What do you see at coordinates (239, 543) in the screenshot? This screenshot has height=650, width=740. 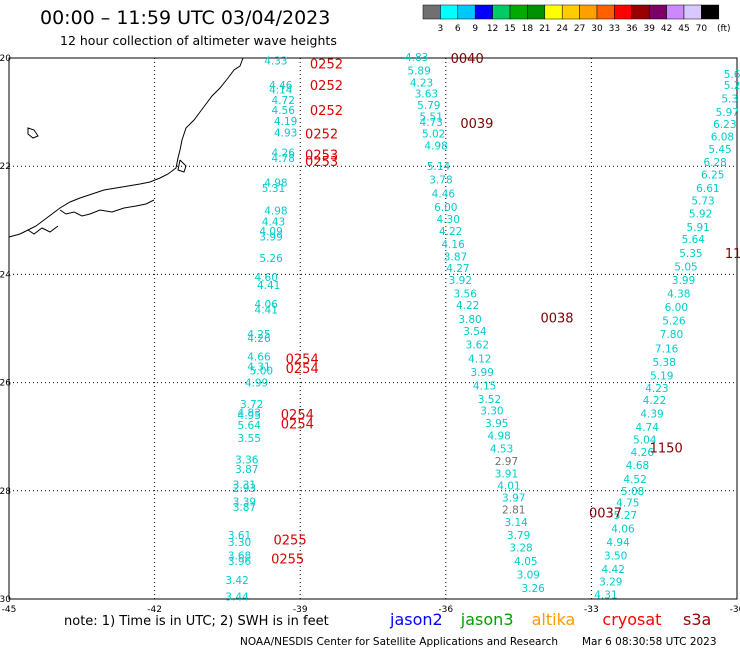 I see `wave-height-value: 3.30` at bounding box center [239, 543].